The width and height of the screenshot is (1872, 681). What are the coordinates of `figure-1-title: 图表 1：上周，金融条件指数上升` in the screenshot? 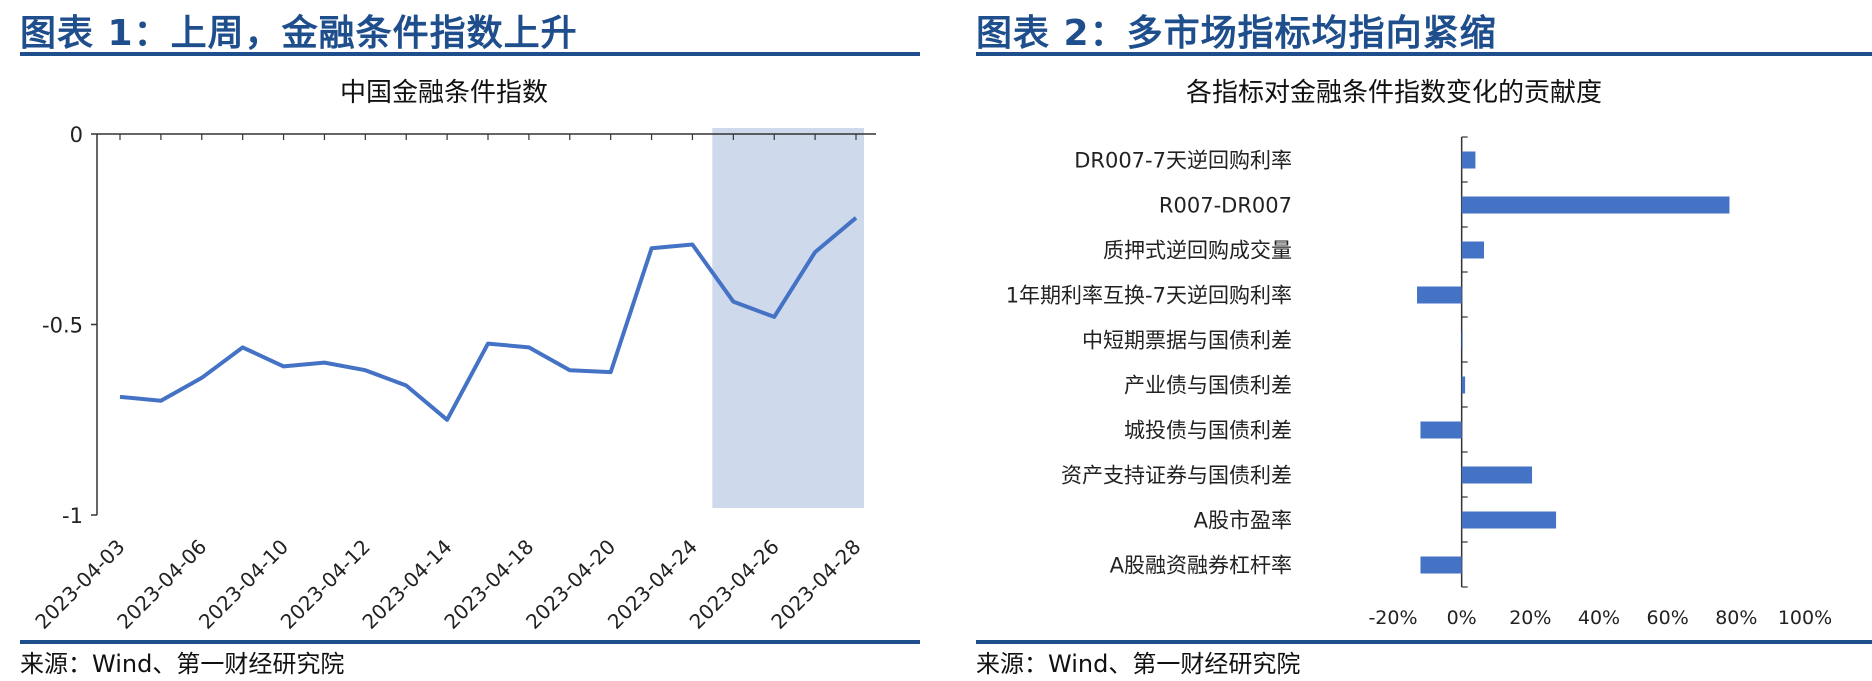 It's located at (299, 33).